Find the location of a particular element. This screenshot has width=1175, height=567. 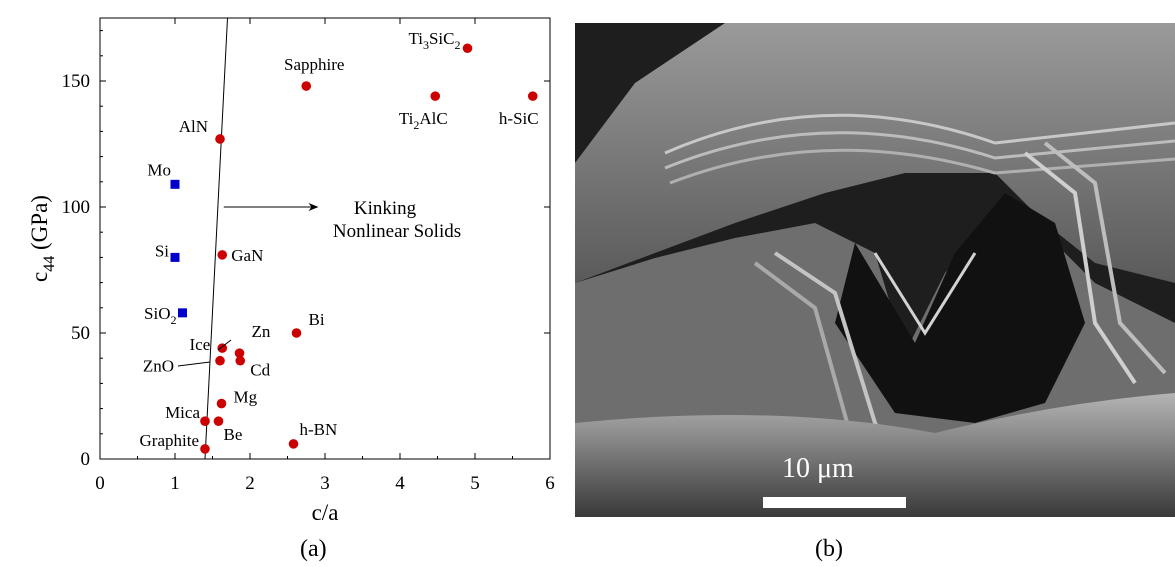

point-label: Bi is located at coordinates (317, 319).